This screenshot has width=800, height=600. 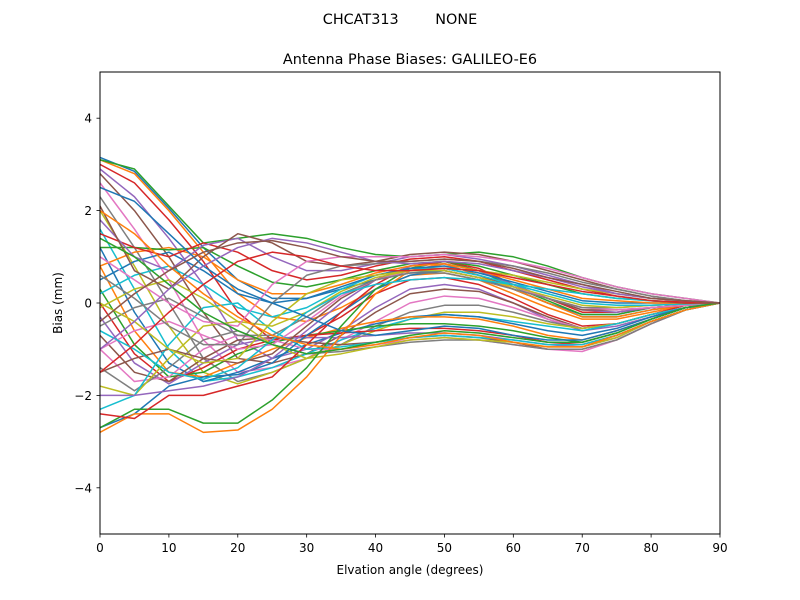 What do you see at coordinates (400, 20) in the screenshot?
I see `chart-suptitle: CHCAT313 NONE` at bounding box center [400, 20].